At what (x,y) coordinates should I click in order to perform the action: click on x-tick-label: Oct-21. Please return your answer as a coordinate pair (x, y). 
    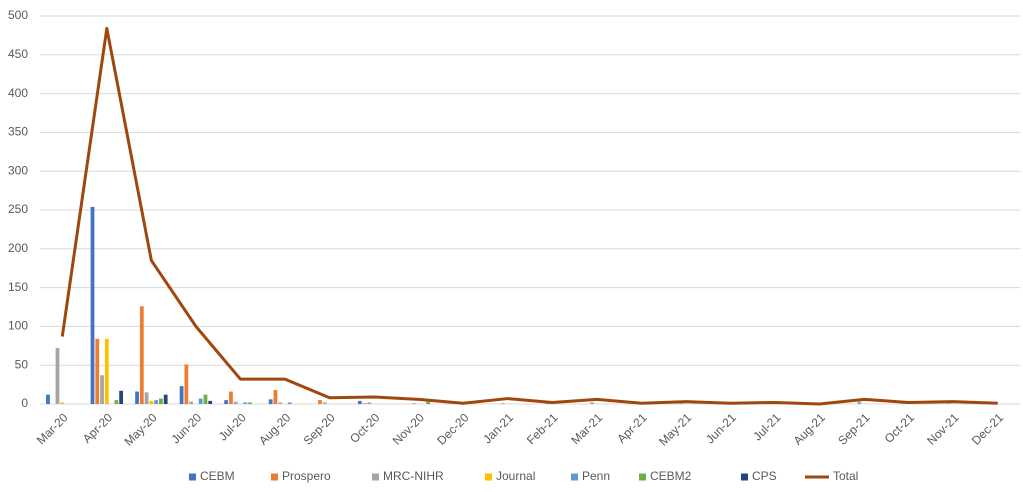
    Looking at the image, I should click on (900, 428).